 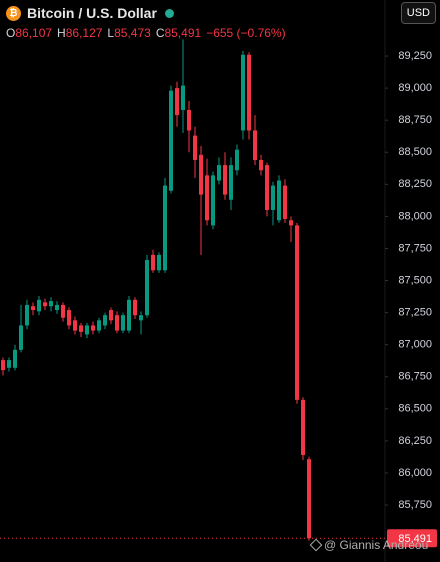 I want to click on y-tick-label: 87,000, so click(x=415, y=345).